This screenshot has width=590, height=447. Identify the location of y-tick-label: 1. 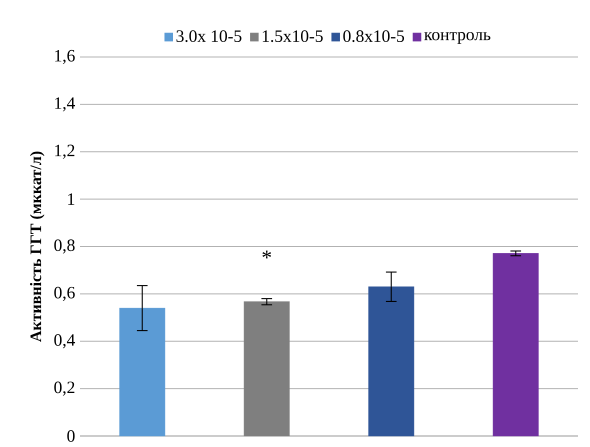
(71, 199).